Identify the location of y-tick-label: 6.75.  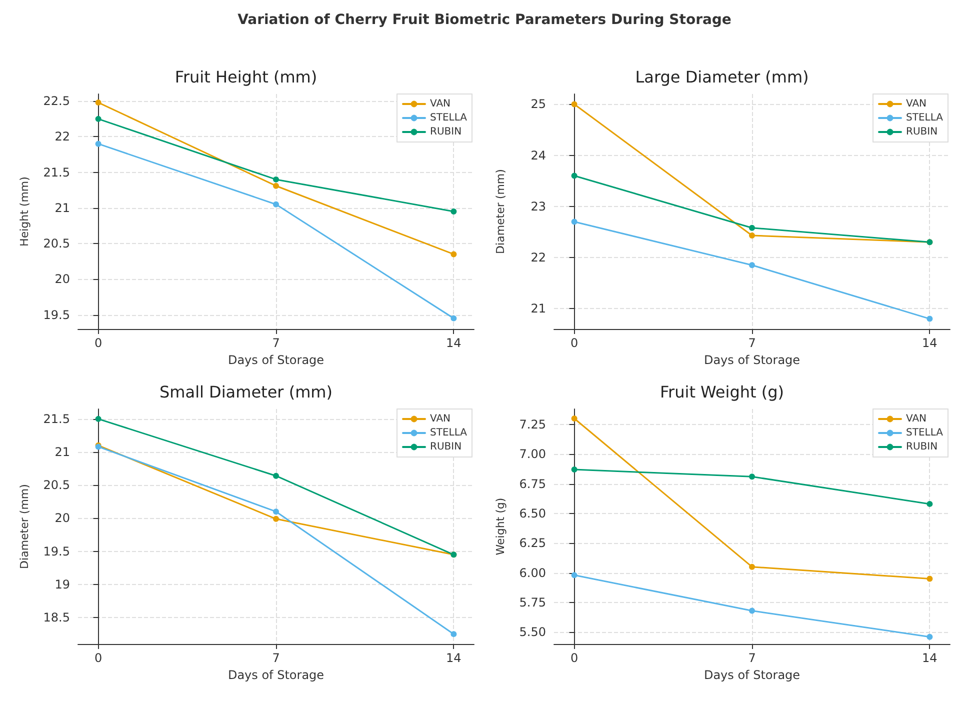
(532, 483).